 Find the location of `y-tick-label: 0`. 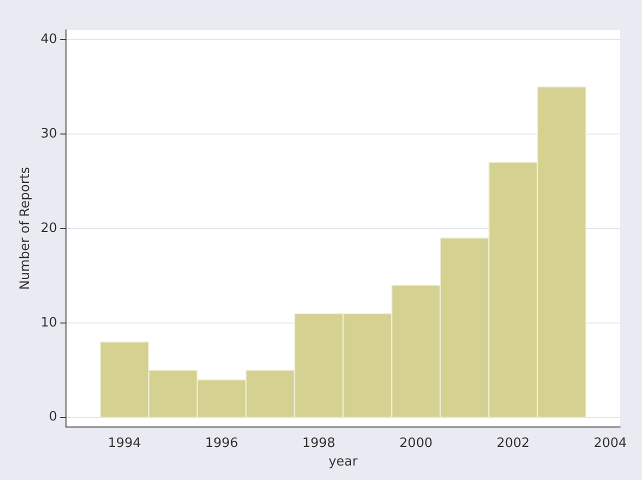

y-tick-label: 0 is located at coordinates (53, 417).